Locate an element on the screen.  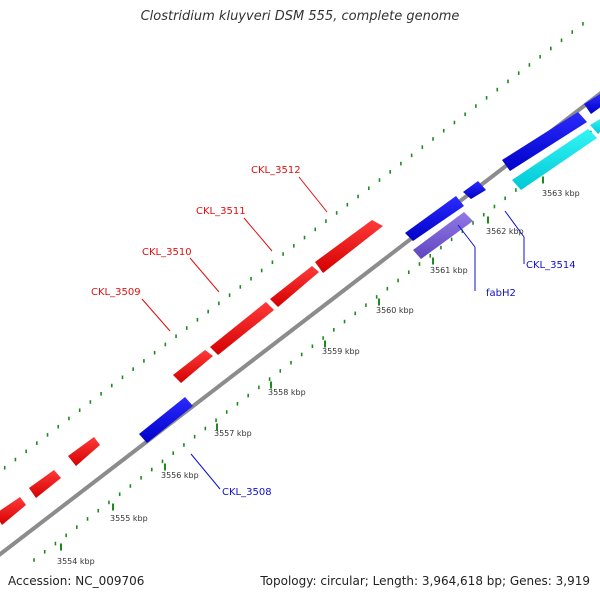
kbp-label: 3555 kbp is located at coordinates (129, 518).